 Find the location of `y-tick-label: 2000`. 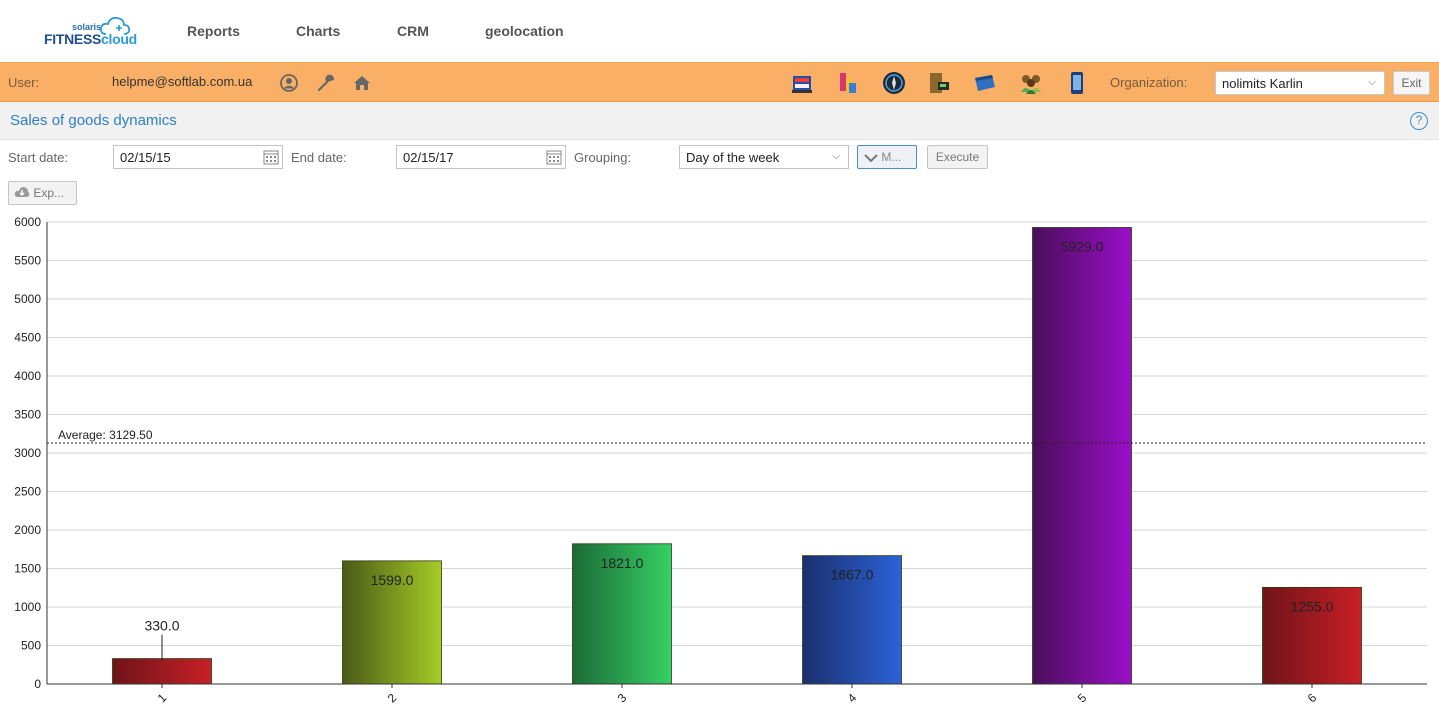

y-tick-label: 2000 is located at coordinates (27, 530).